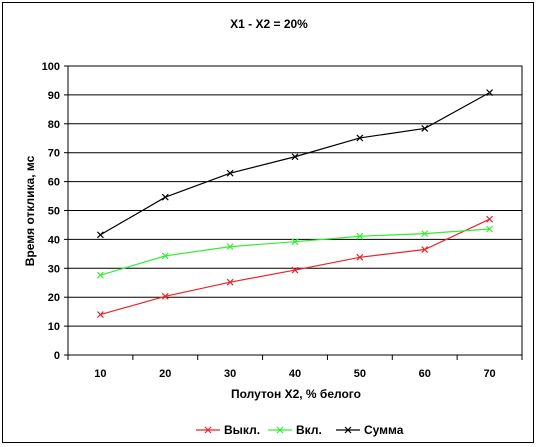 This screenshot has height=447, width=538. I want to click on y-tick-label: 90, so click(54, 96).